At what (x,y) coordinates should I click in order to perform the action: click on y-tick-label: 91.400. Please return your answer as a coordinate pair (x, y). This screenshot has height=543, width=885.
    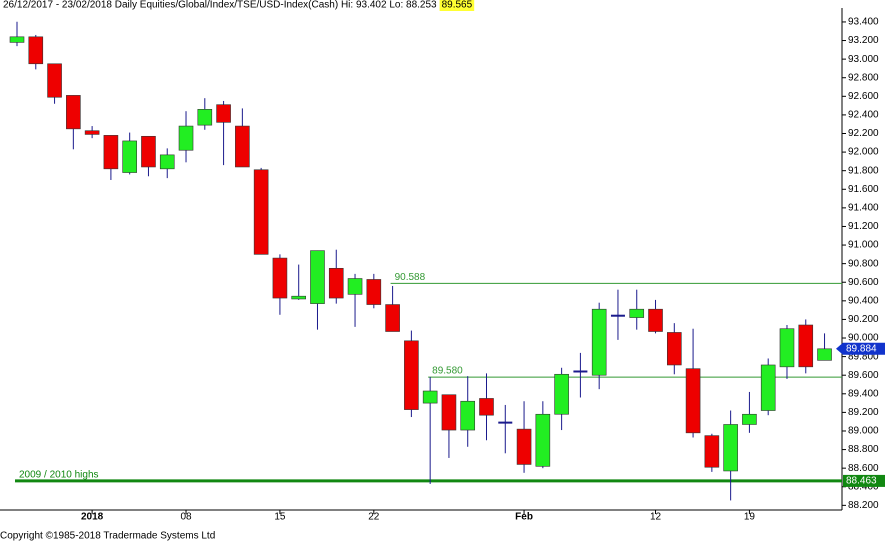
    Looking at the image, I should click on (863, 208).